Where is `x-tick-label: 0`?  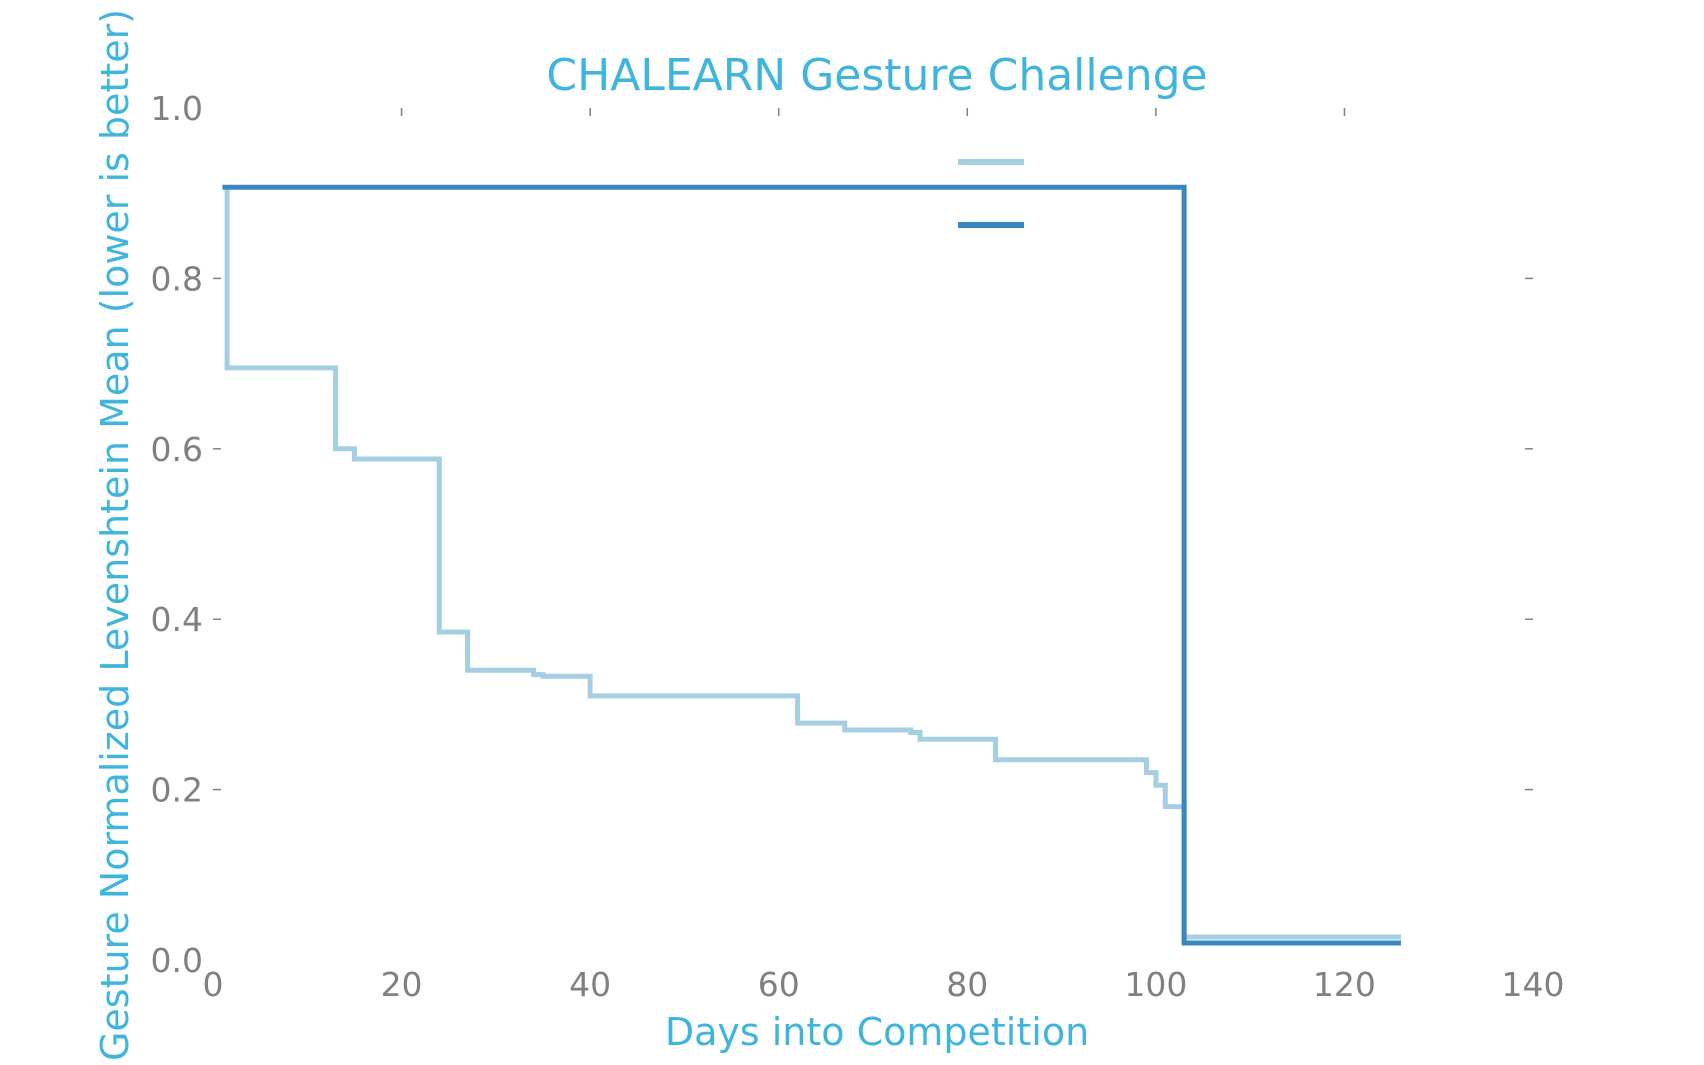 x-tick-label: 0 is located at coordinates (213, 984).